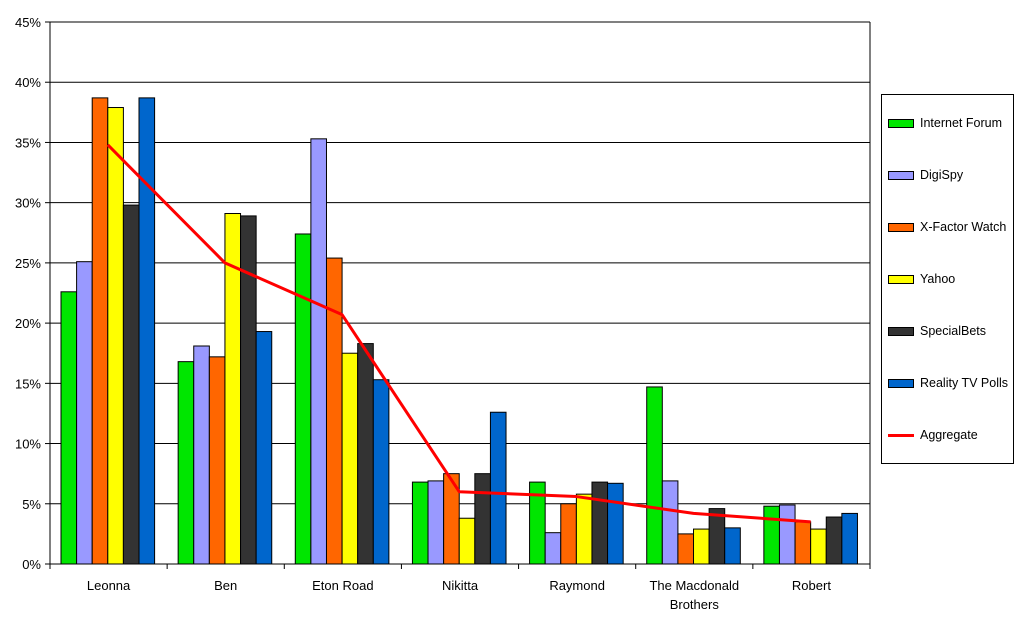  Describe the element at coordinates (31, 564) in the screenshot. I see `y-tick-label: 0%` at that location.